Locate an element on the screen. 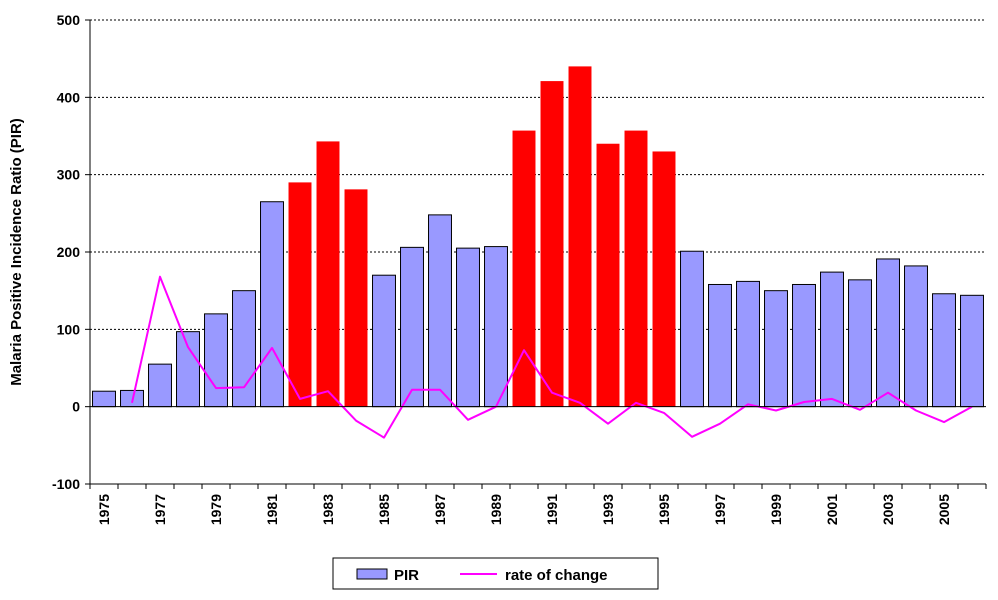 The height and width of the screenshot is (600, 998). bar-1987 is located at coordinates (440, 311).